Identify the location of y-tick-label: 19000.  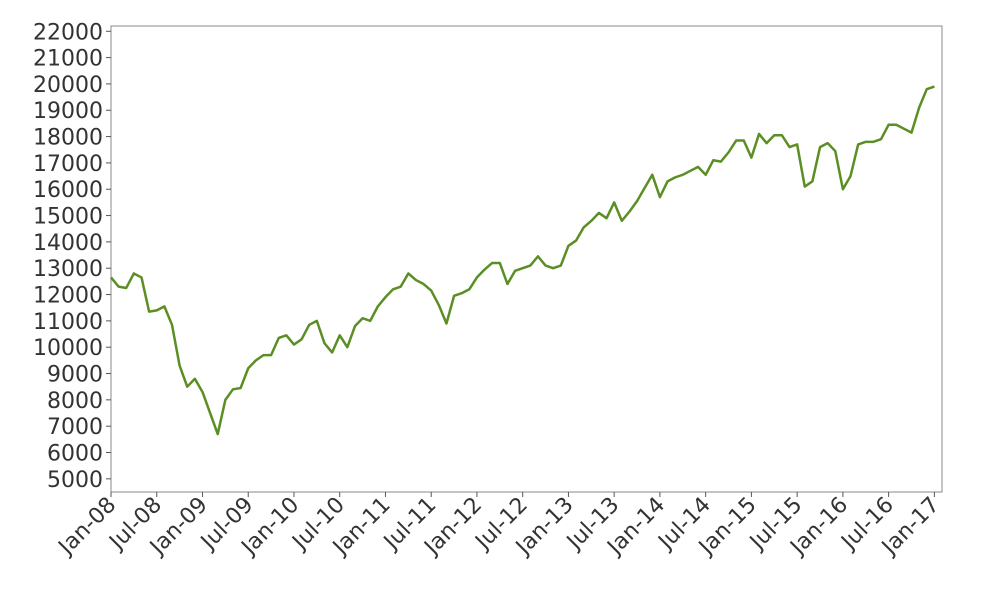
(68, 111).